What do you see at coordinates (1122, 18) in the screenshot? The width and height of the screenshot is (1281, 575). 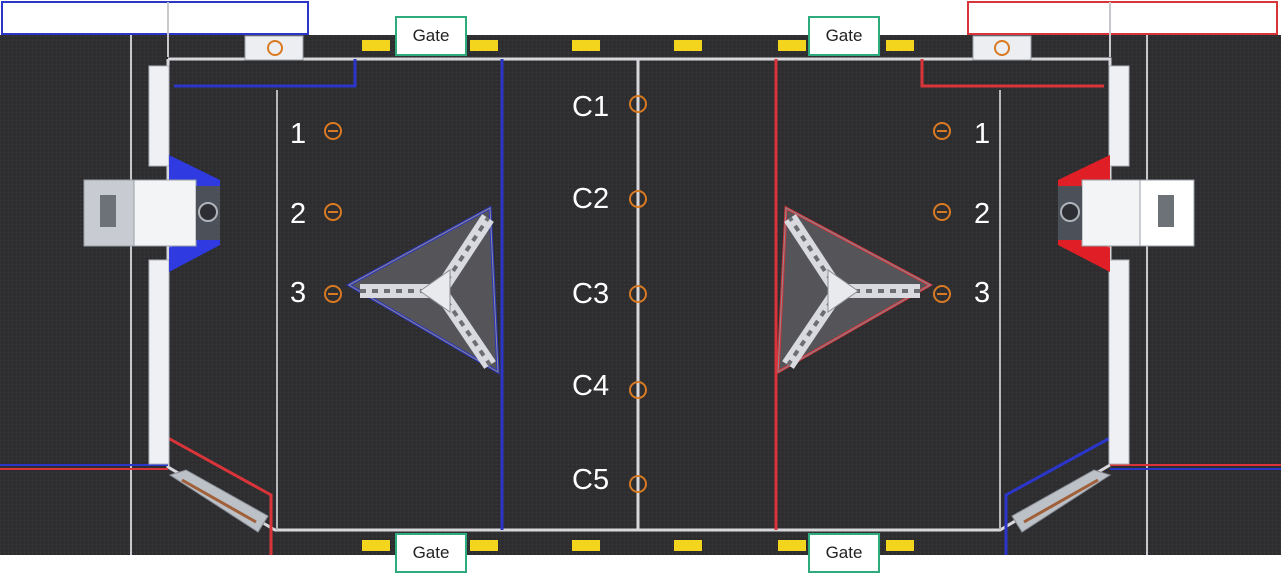 I see `red-alliance-area` at bounding box center [1122, 18].